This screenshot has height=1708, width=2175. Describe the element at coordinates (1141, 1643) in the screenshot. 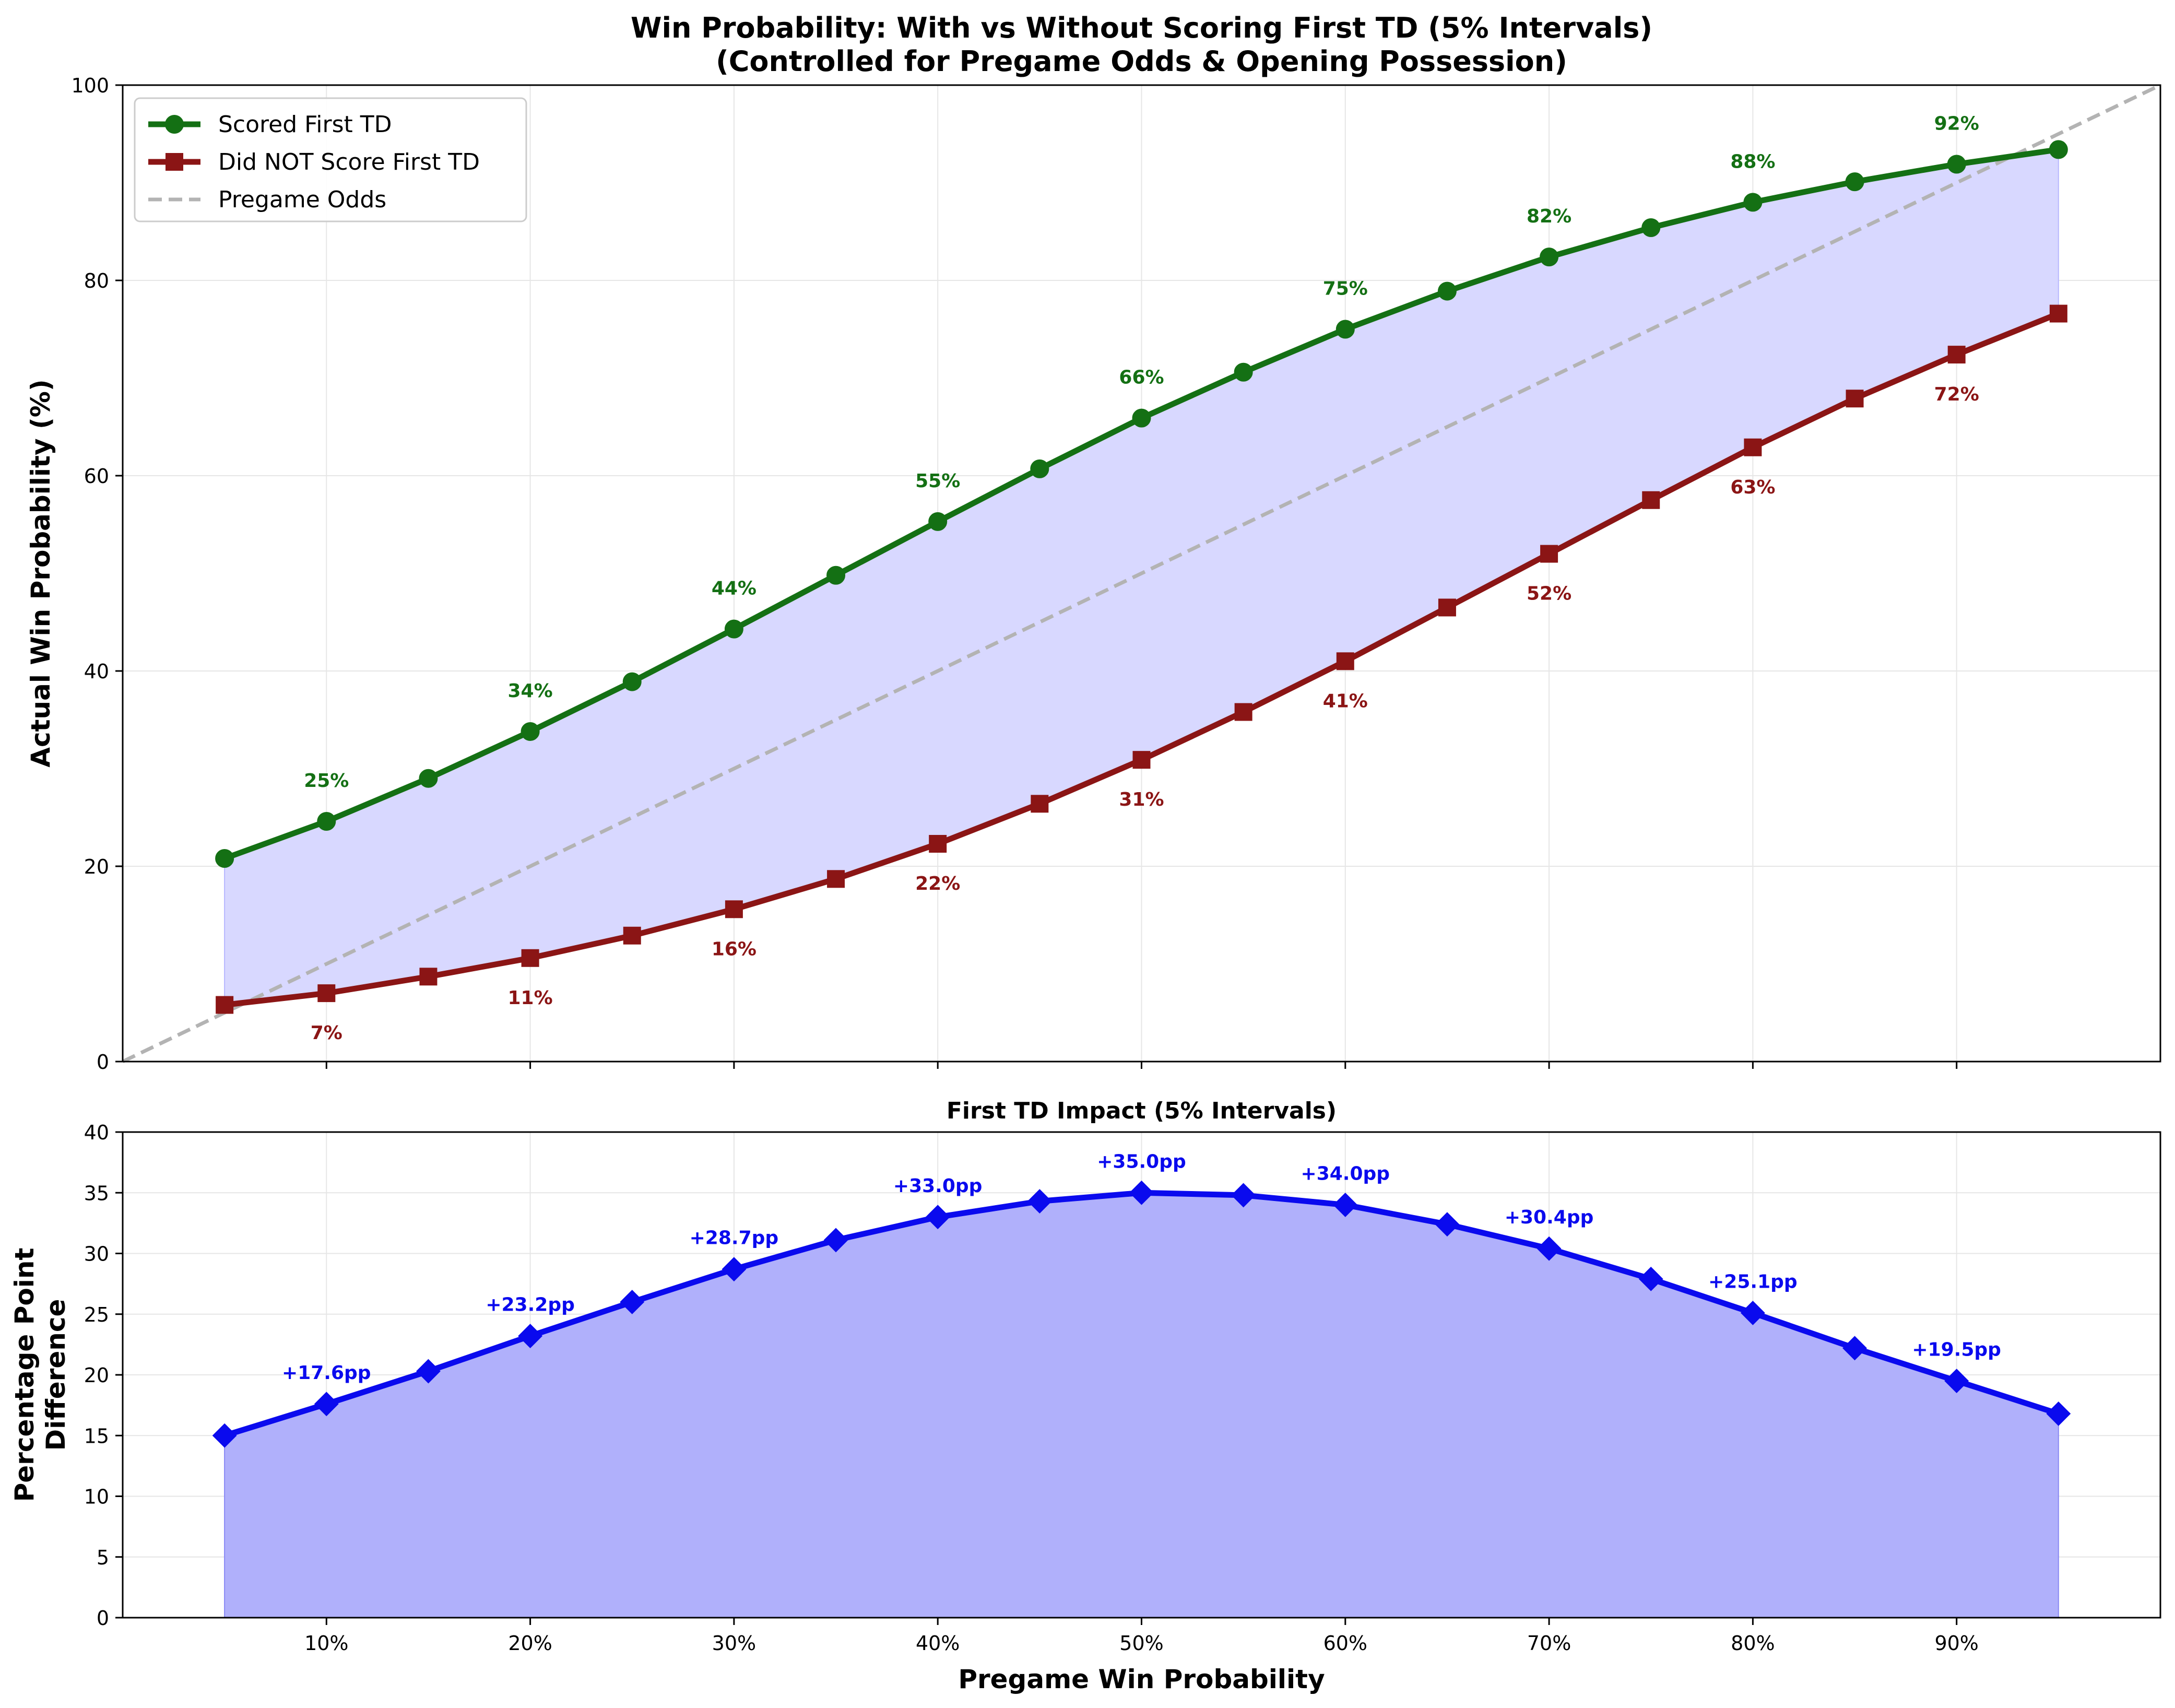

I see `bottom-xtick-label-4: 50%` at that location.